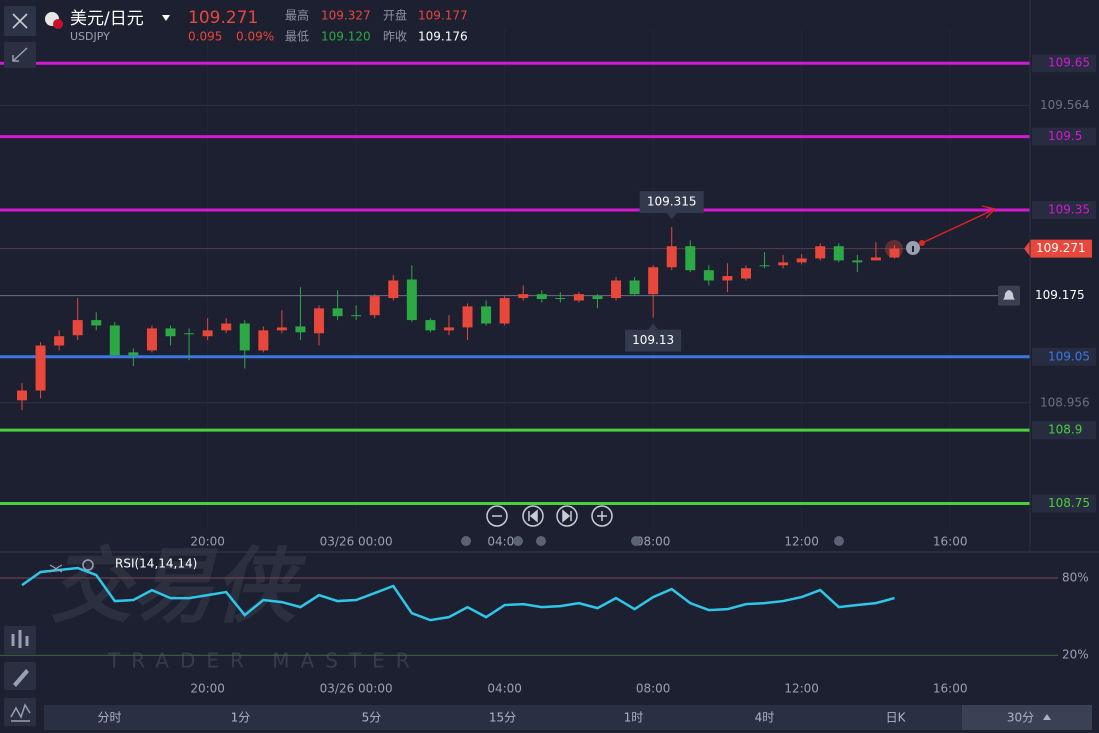 Image resolution: width=1099 pixels, height=733 pixels. Describe the element at coordinates (56, 568) in the screenshot. I see `rsi-close` at that location.